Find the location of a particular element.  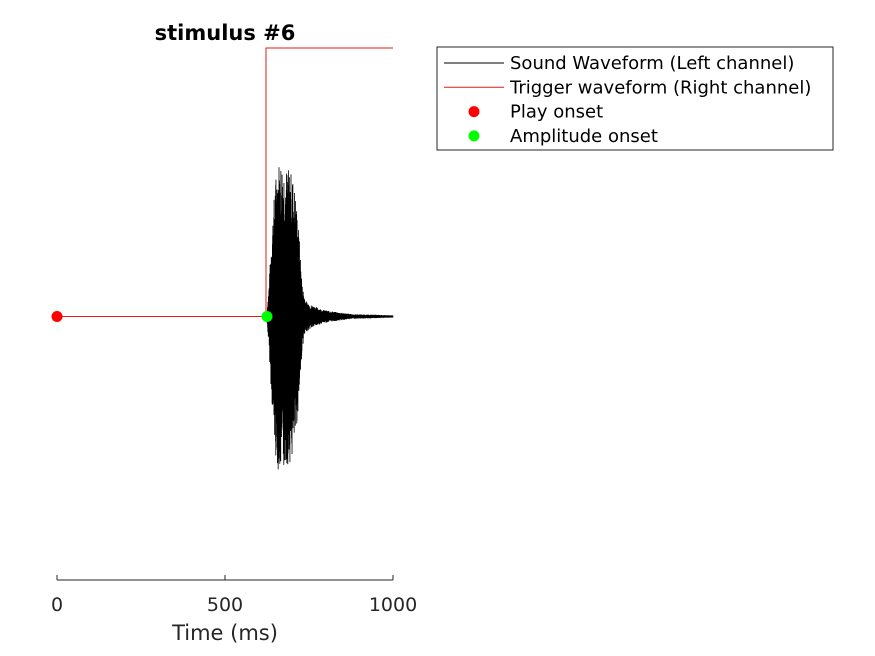

legend-box is located at coordinates (635, 98).